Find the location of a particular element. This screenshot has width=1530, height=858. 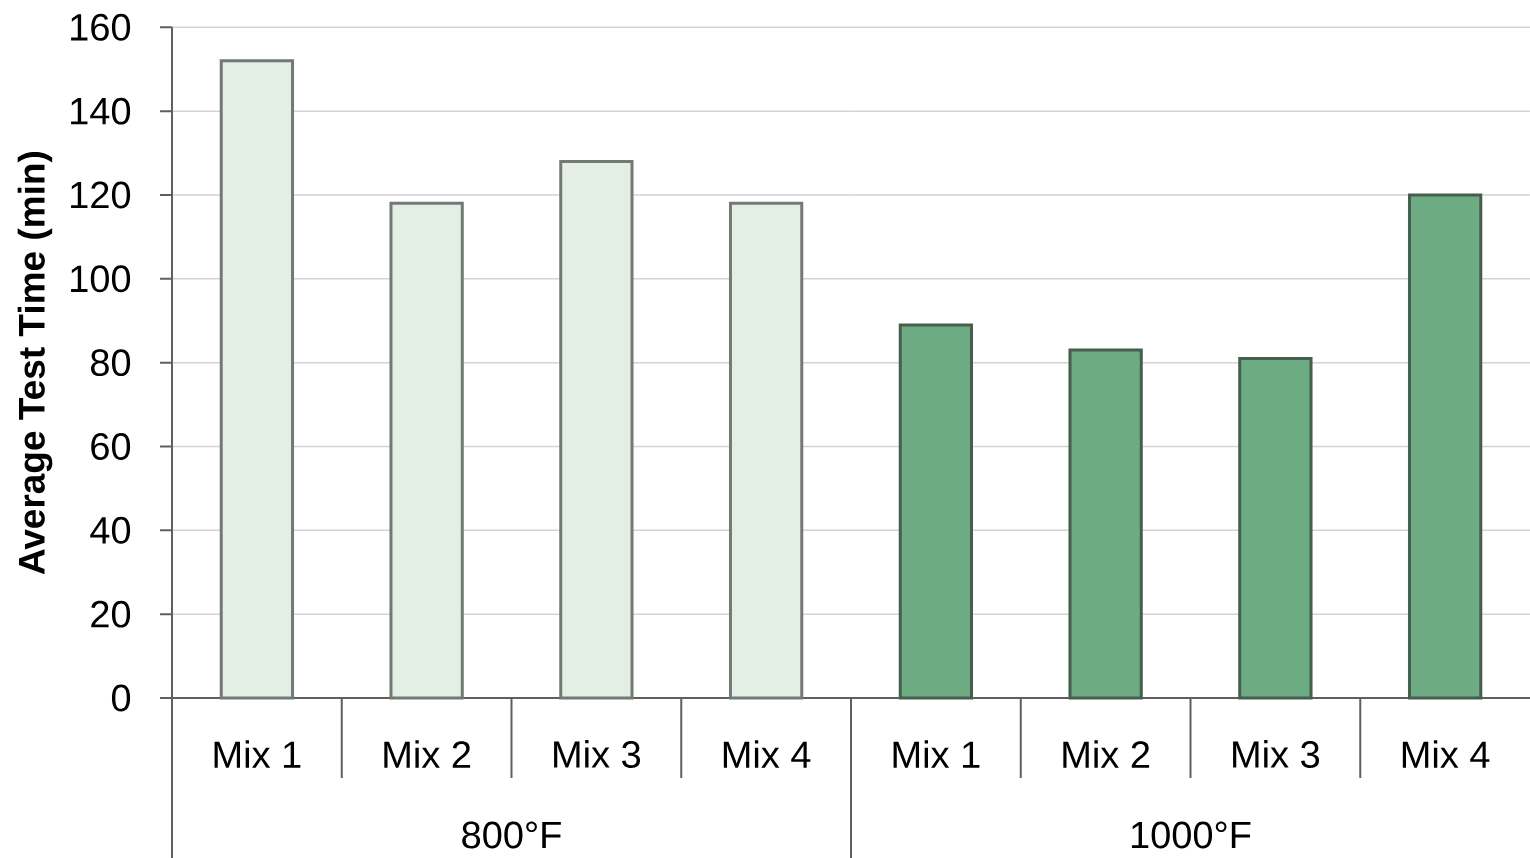

y-tick-label: 60 is located at coordinates (111, 446).